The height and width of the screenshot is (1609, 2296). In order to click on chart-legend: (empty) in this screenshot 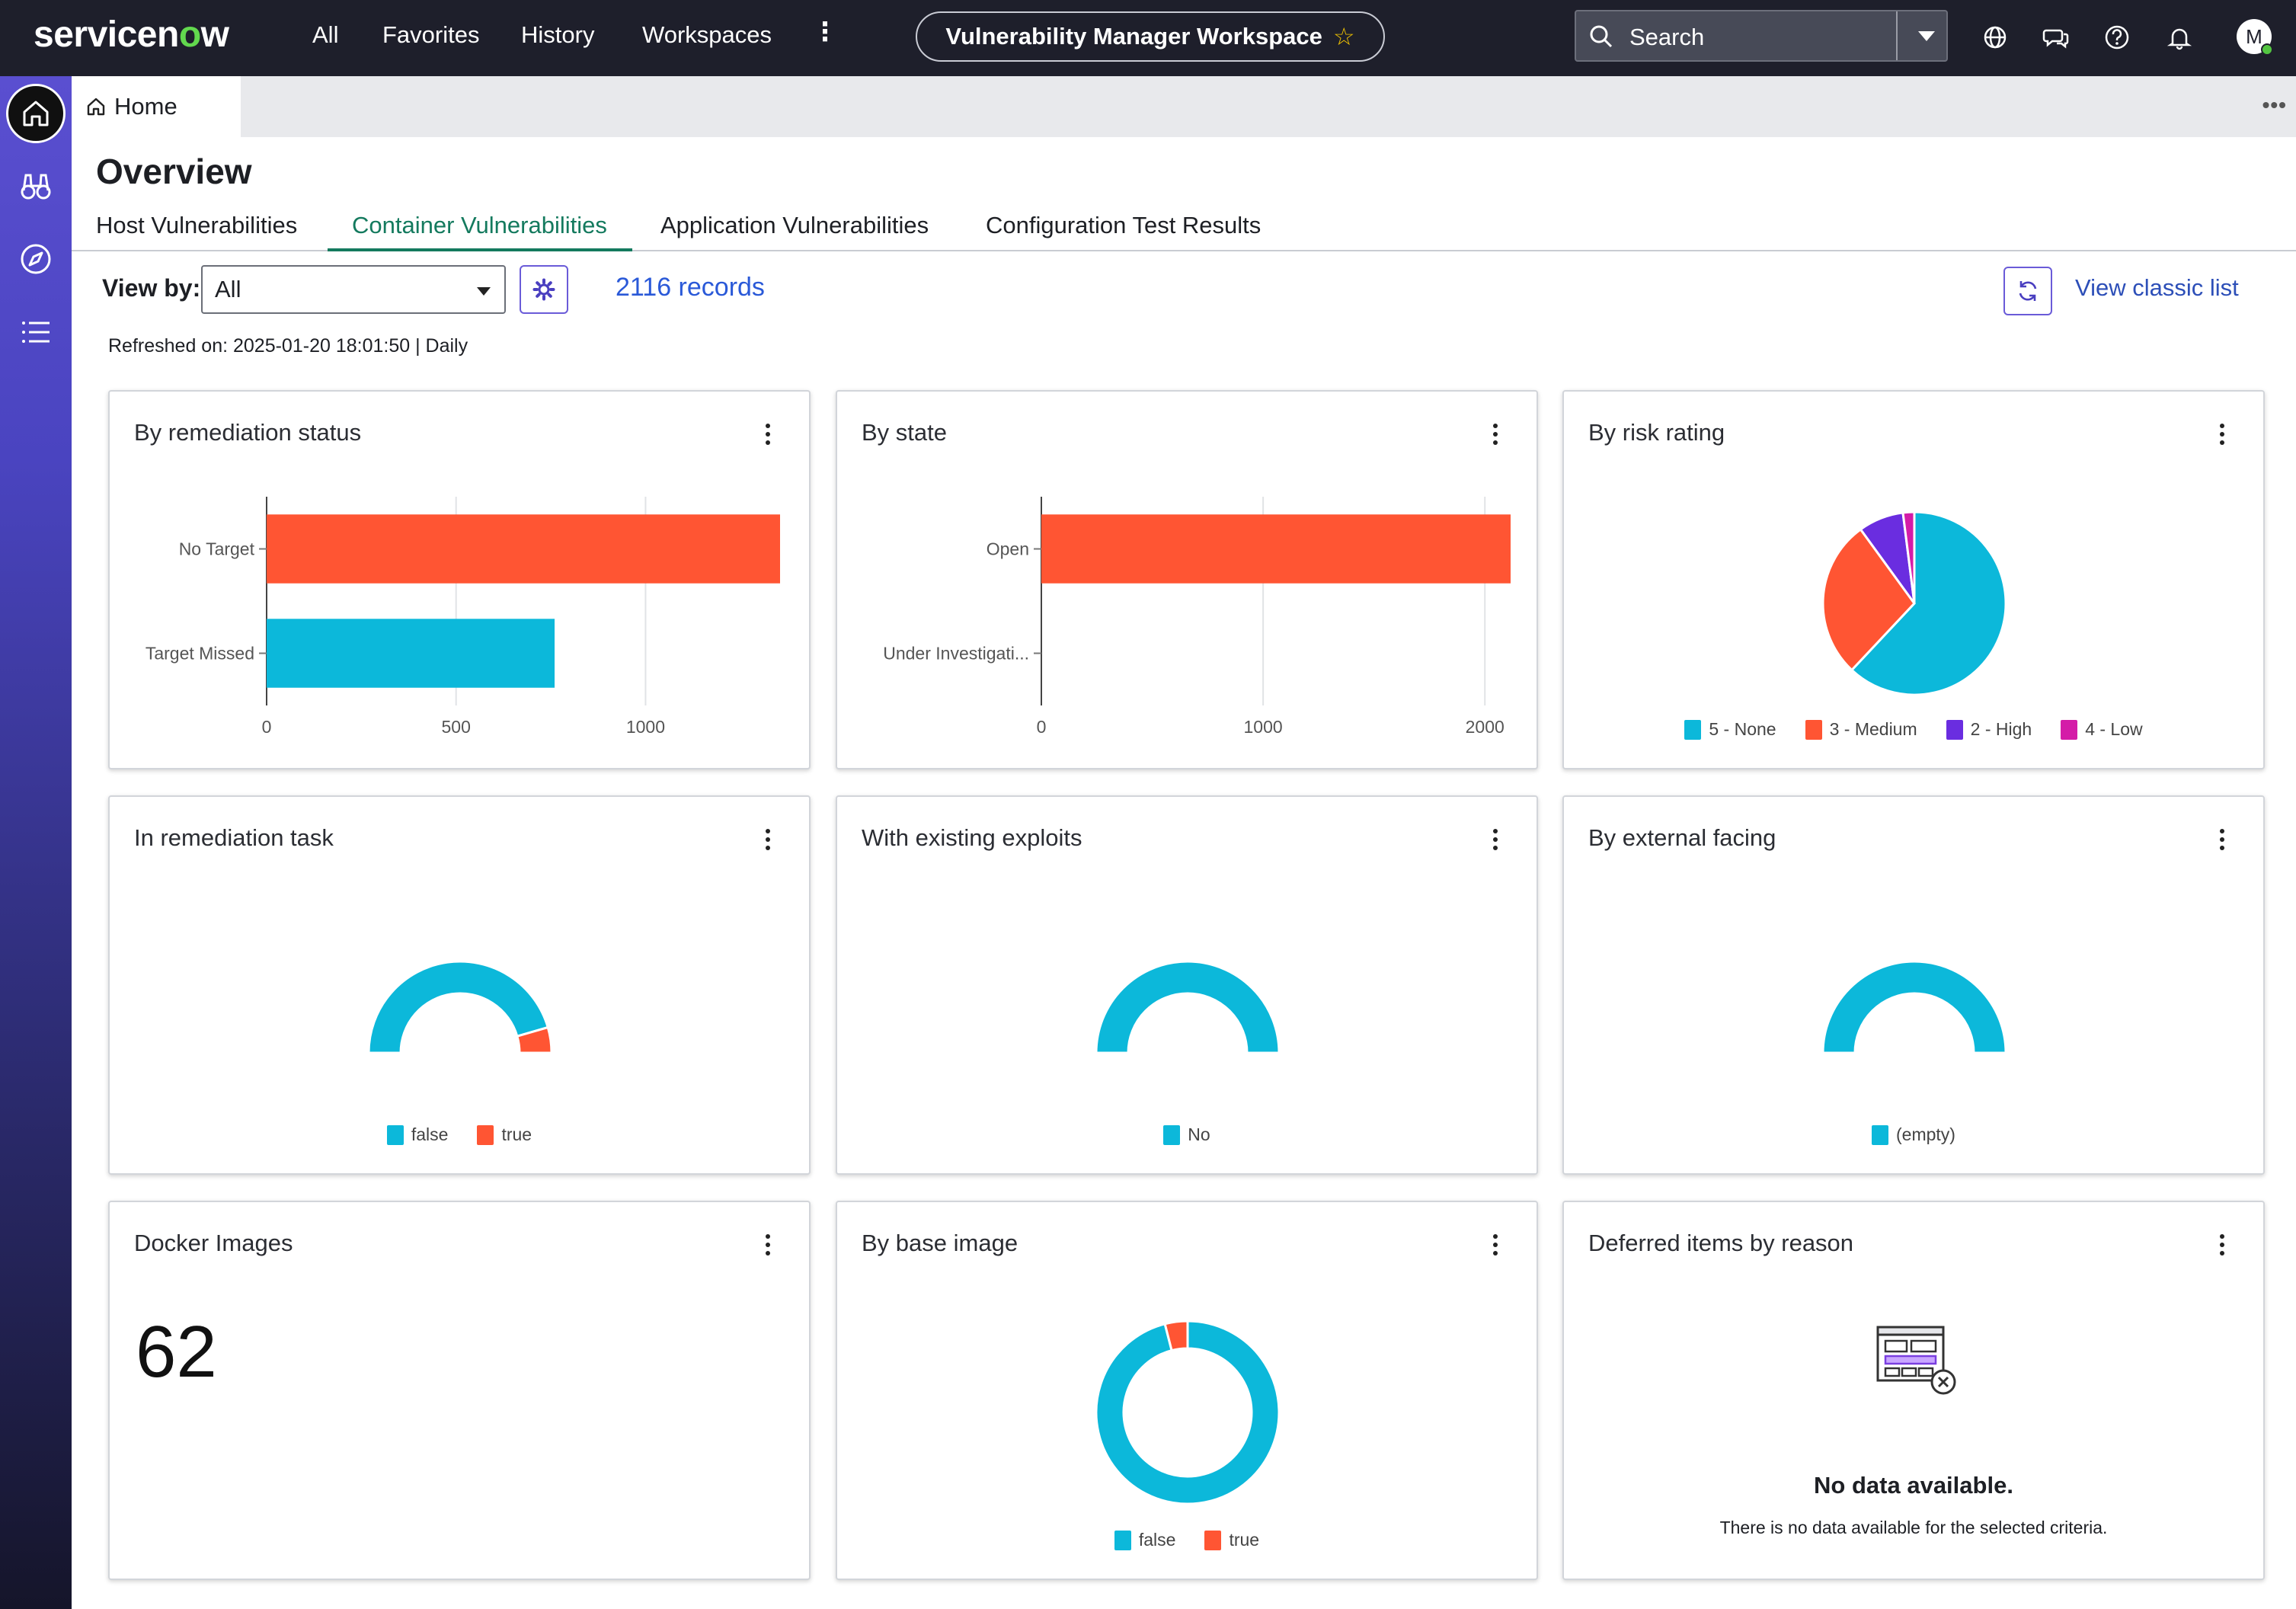, I will do `click(1913, 1134)`.